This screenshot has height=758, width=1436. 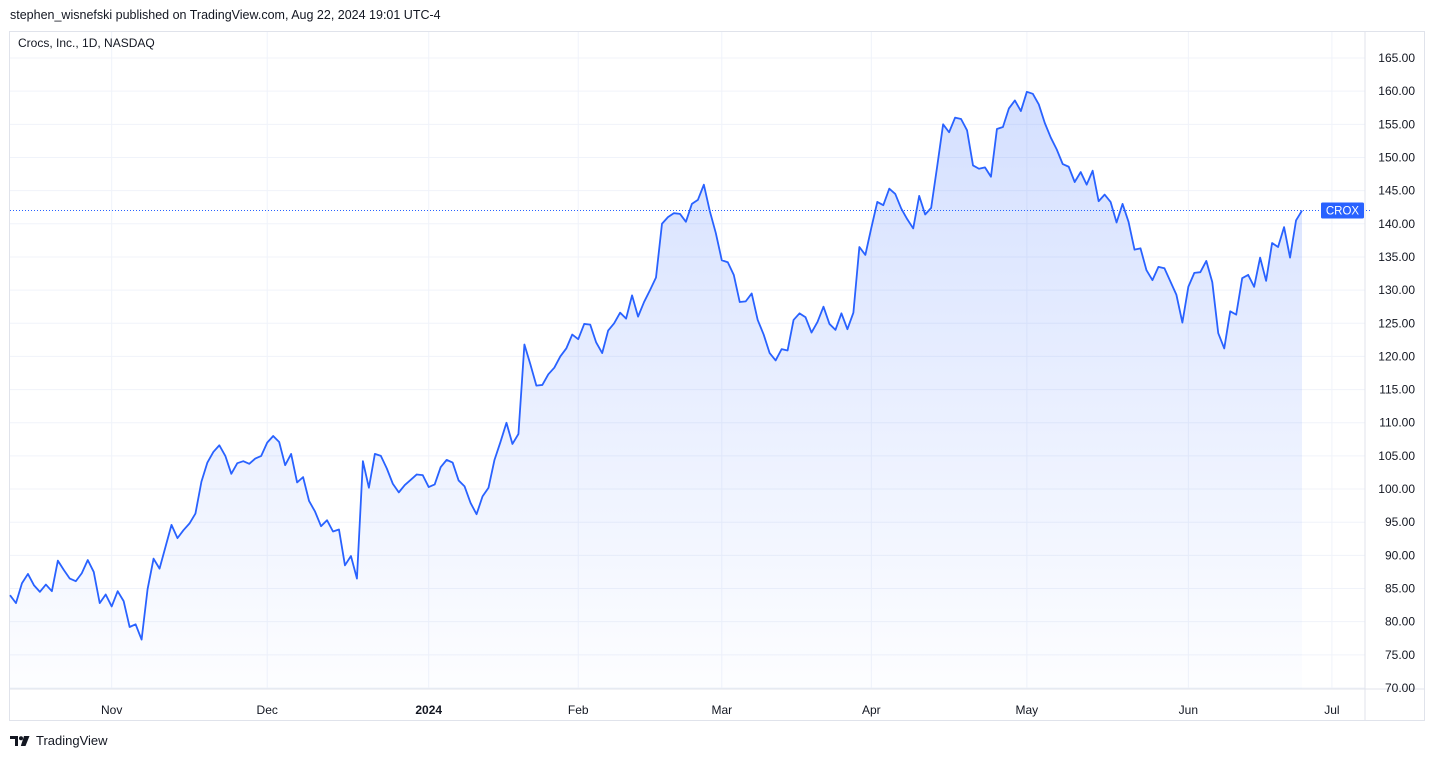 I want to click on x-tick-label: Feb, so click(x=578, y=710).